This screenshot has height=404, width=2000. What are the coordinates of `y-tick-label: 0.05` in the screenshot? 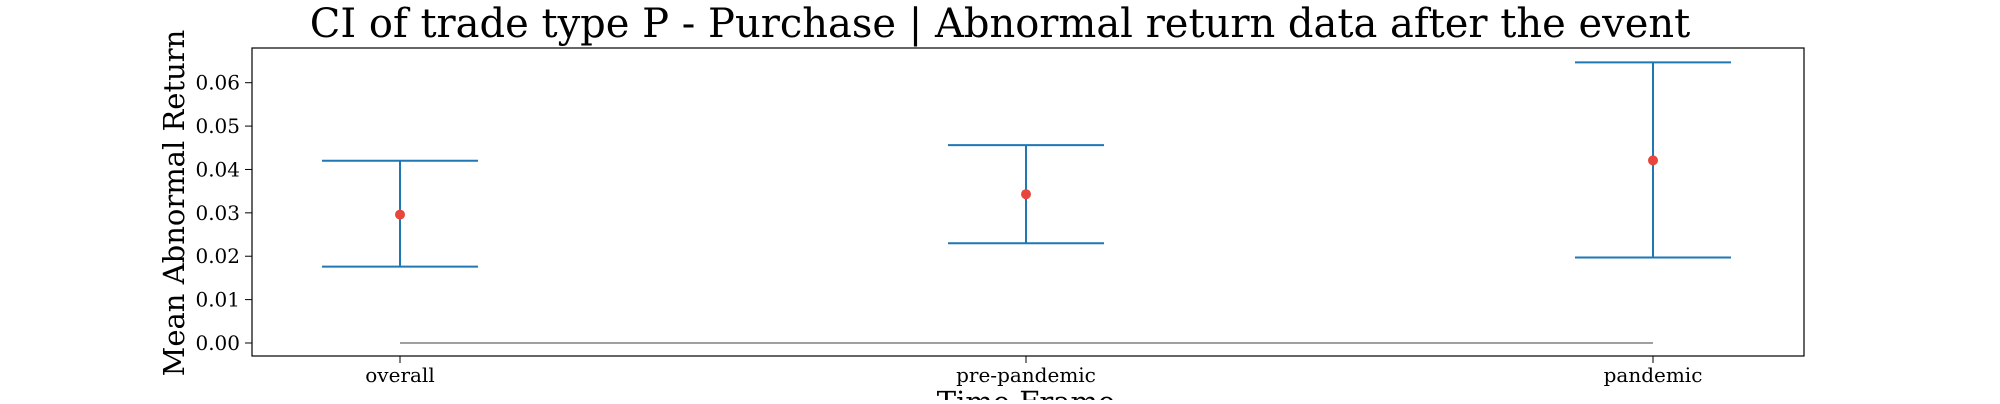 It's located at (217, 126).